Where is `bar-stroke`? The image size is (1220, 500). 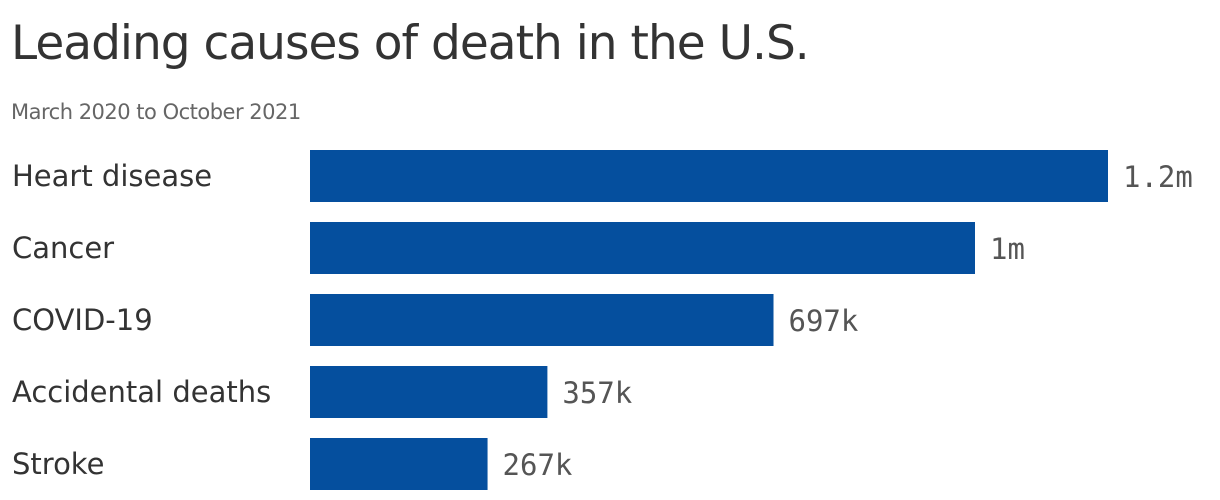
bar-stroke is located at coordinates (399, 464).